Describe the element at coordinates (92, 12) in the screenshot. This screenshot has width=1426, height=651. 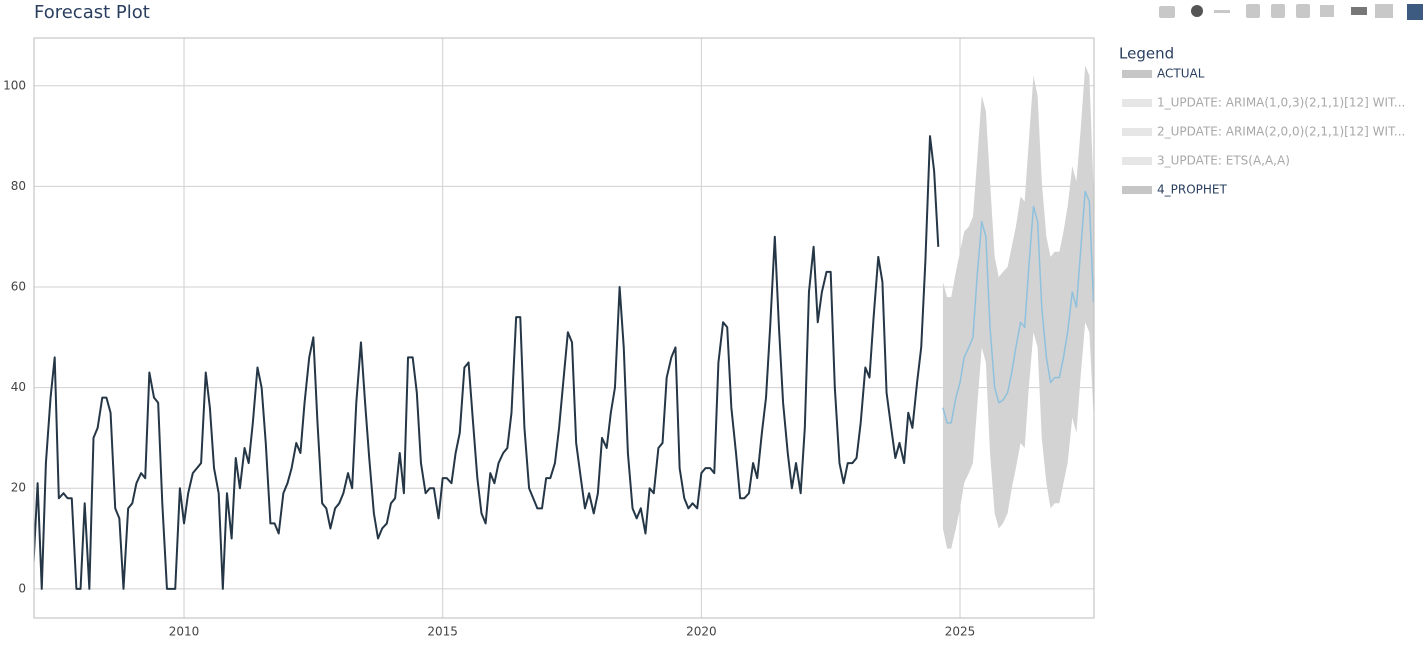
I see `chart-title: Forecast Plot` at that location.